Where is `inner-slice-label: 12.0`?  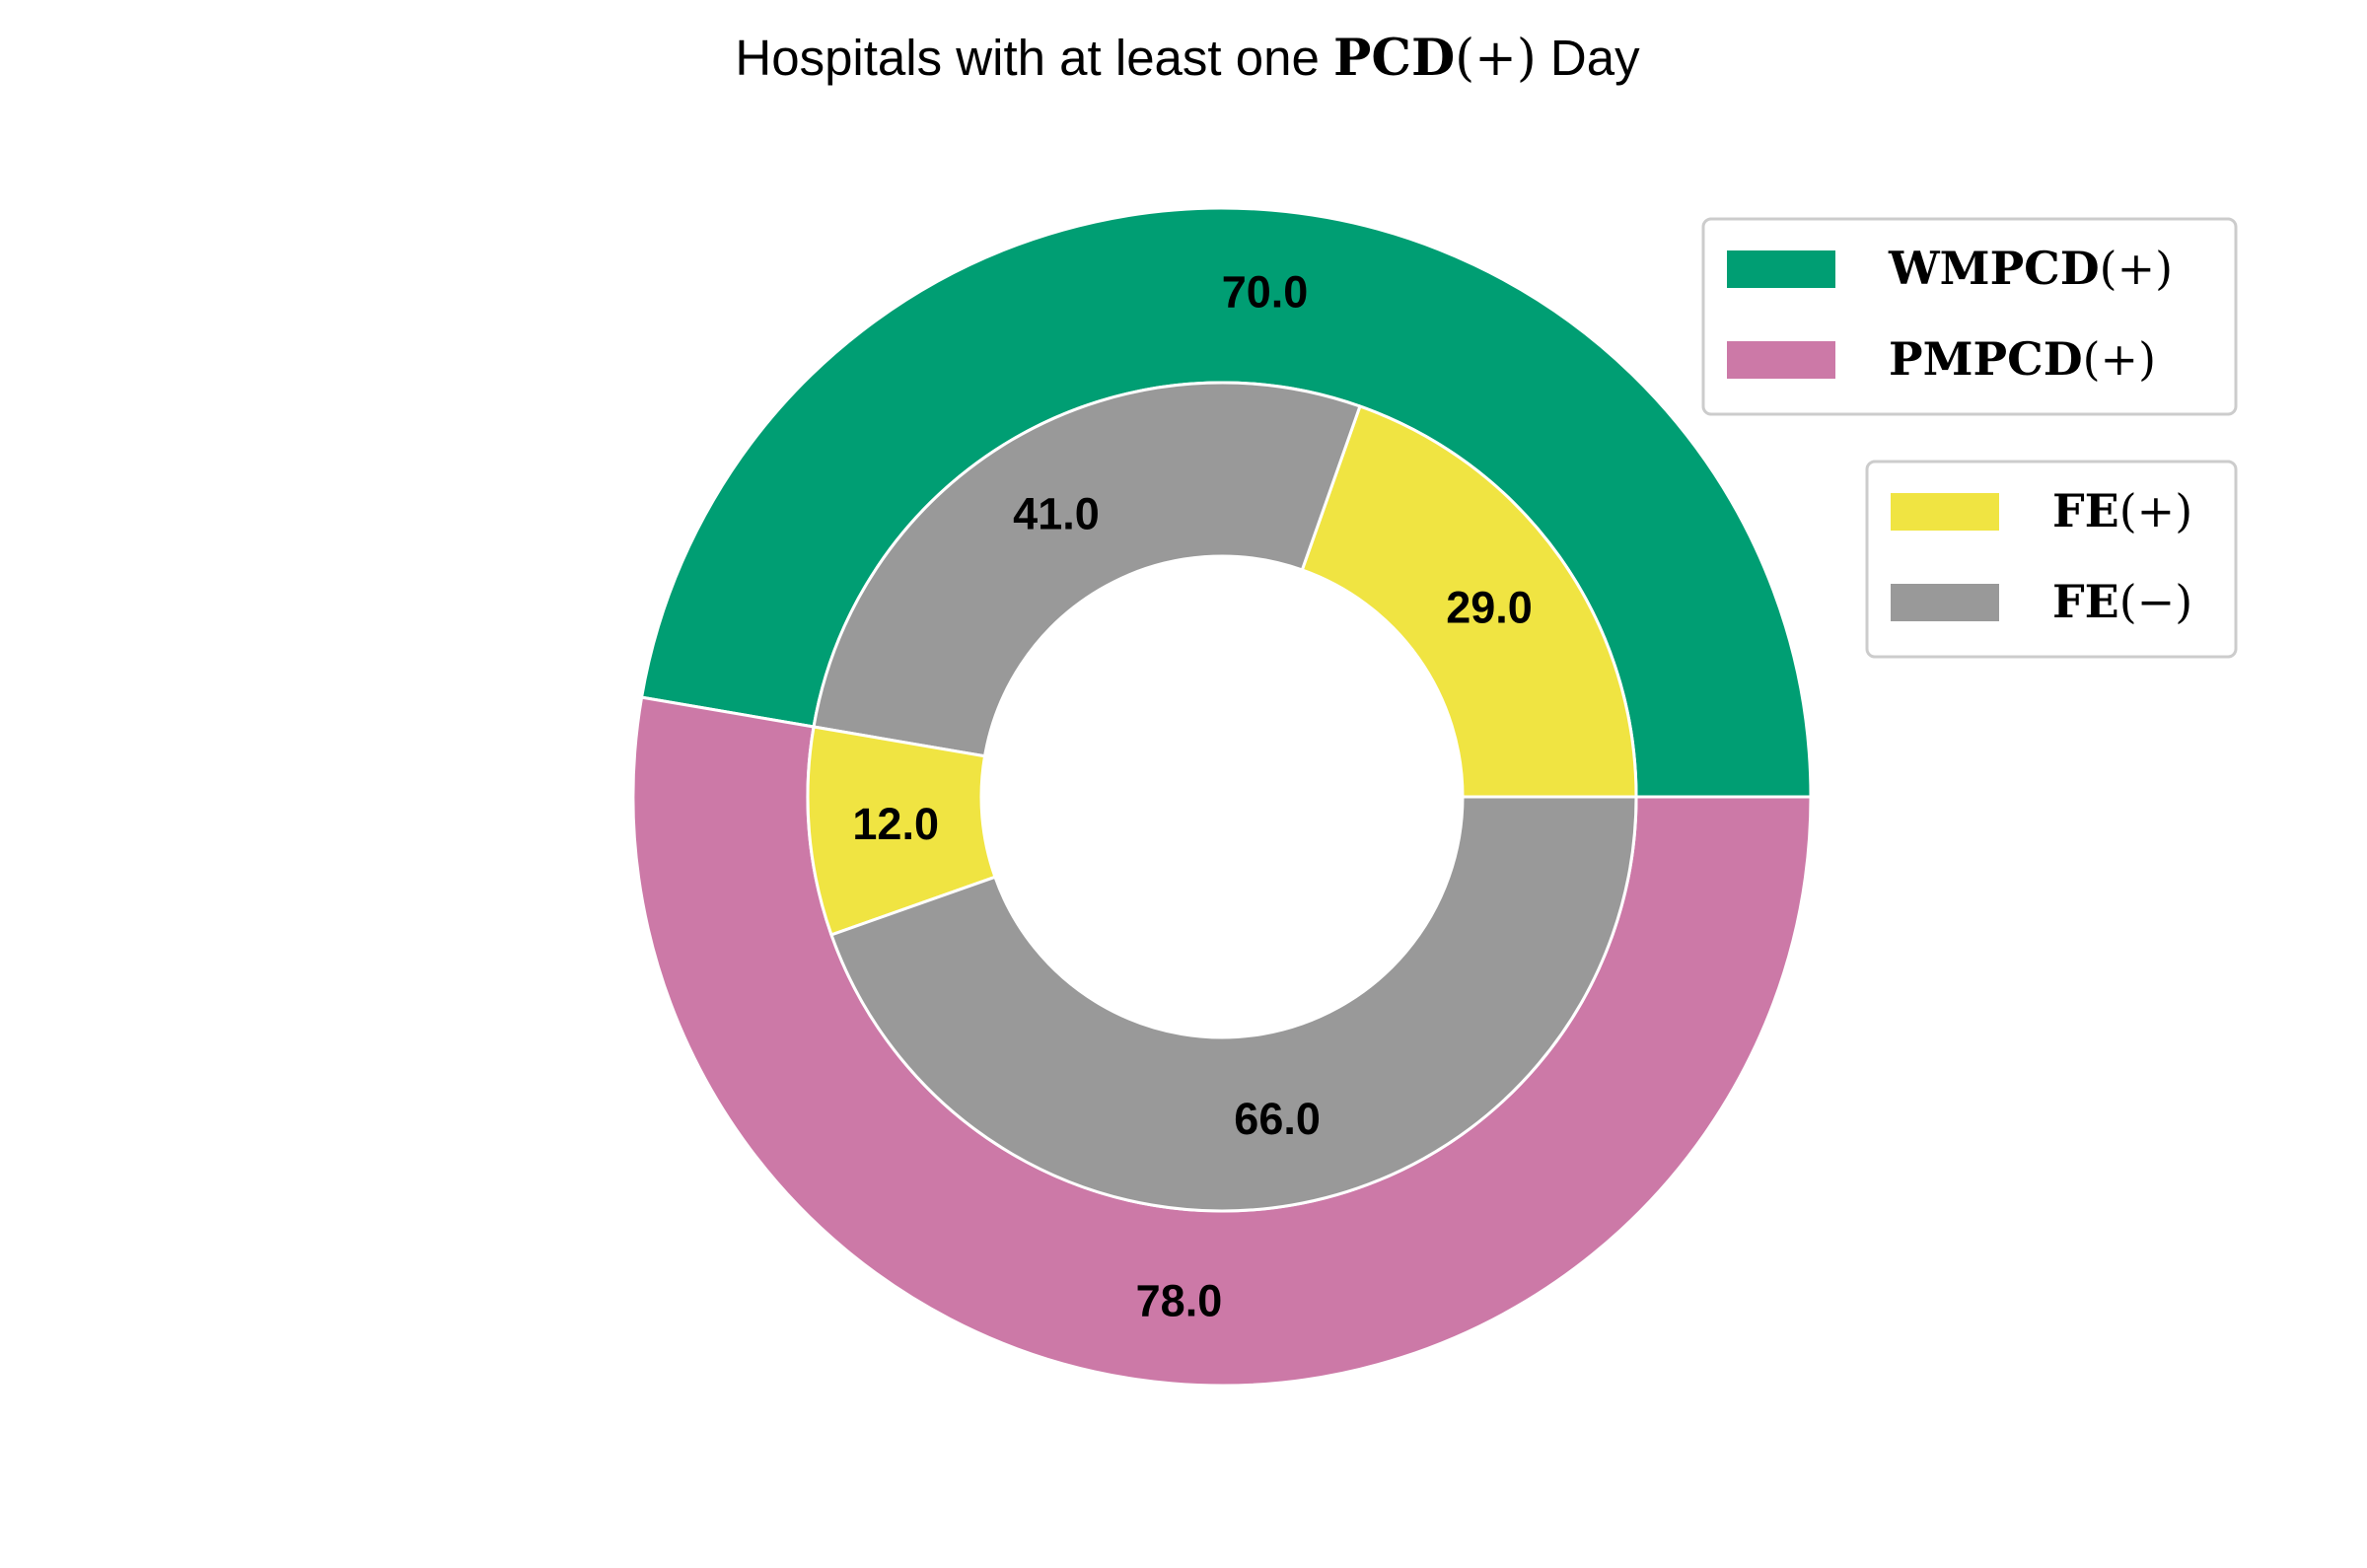 inner-slice-label: 12.0 is located at coordinates (896, 824).